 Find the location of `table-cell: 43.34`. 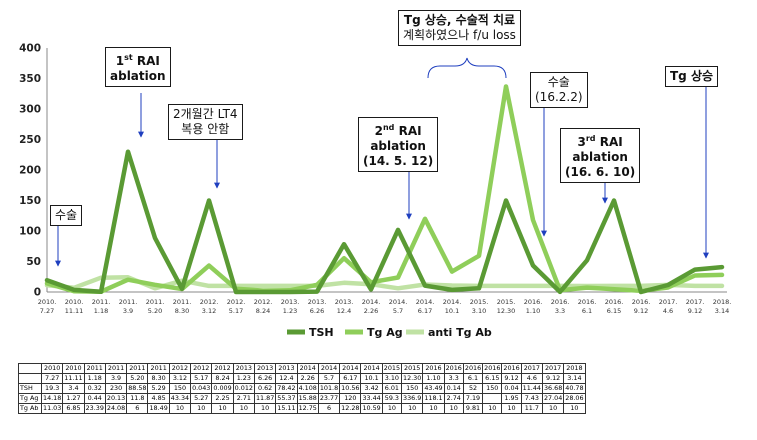

table-cell: 43.34 is located at coordinates (180, 398).